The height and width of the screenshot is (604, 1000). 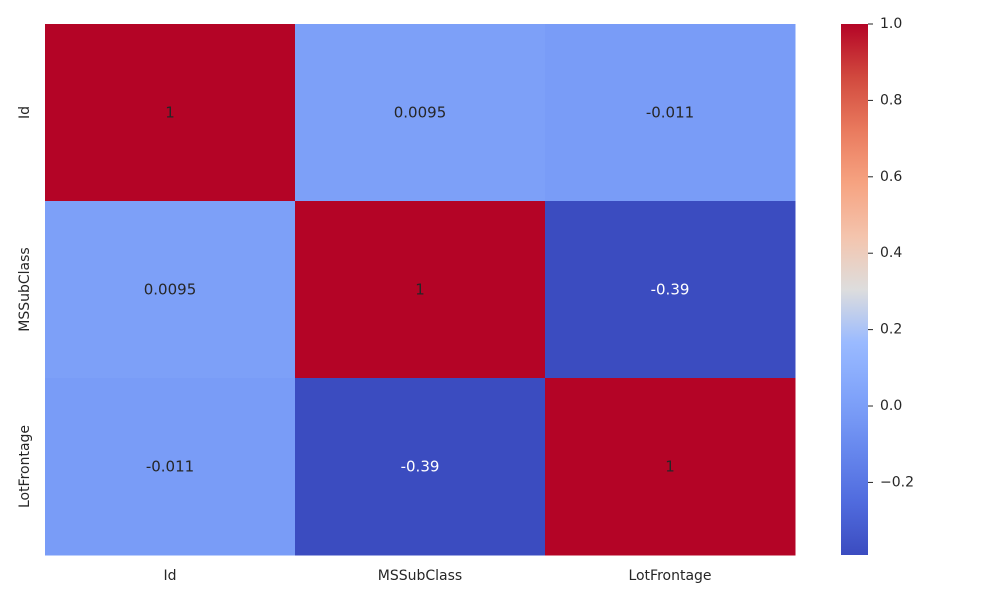 I want to click on colorbar-tick-label: −0.2, so click(x=897, y=482).